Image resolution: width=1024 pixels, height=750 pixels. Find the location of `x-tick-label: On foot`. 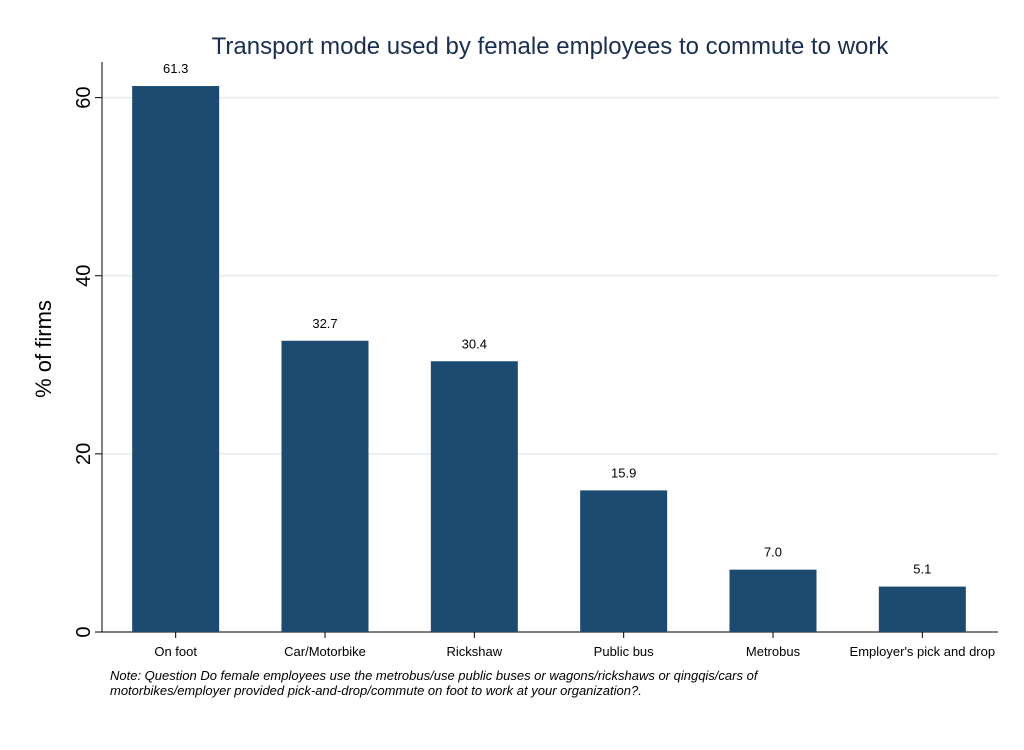

x-tick-label: On foot is located at coordinates (175, 651).